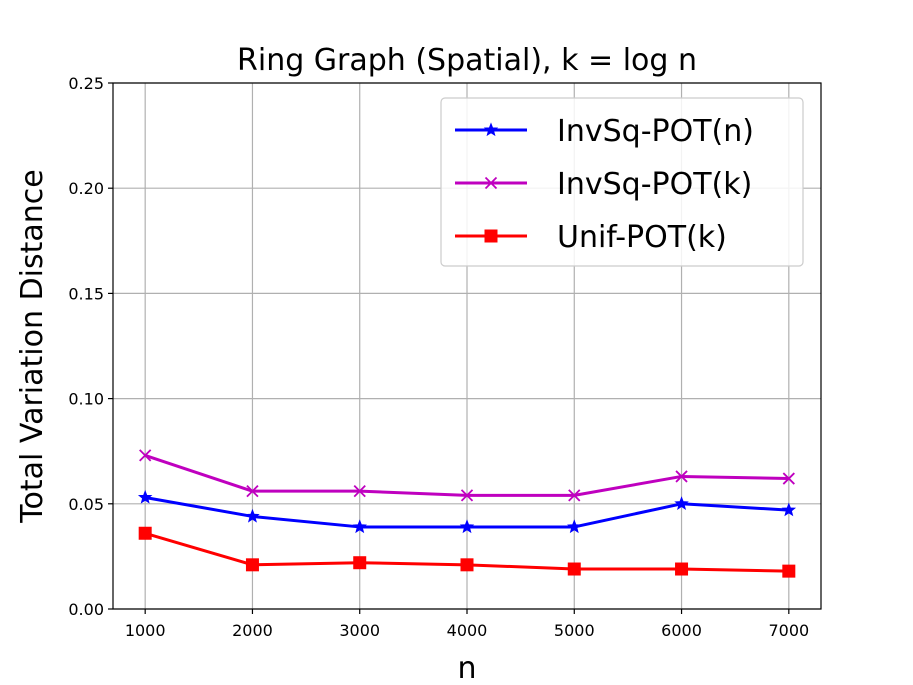 This screenshot has width=913, height=685. What do you see at coordinates (86, 399) in the screenshot?
I see `y-tick-label: 0.10` at bounding box center [86, 399].